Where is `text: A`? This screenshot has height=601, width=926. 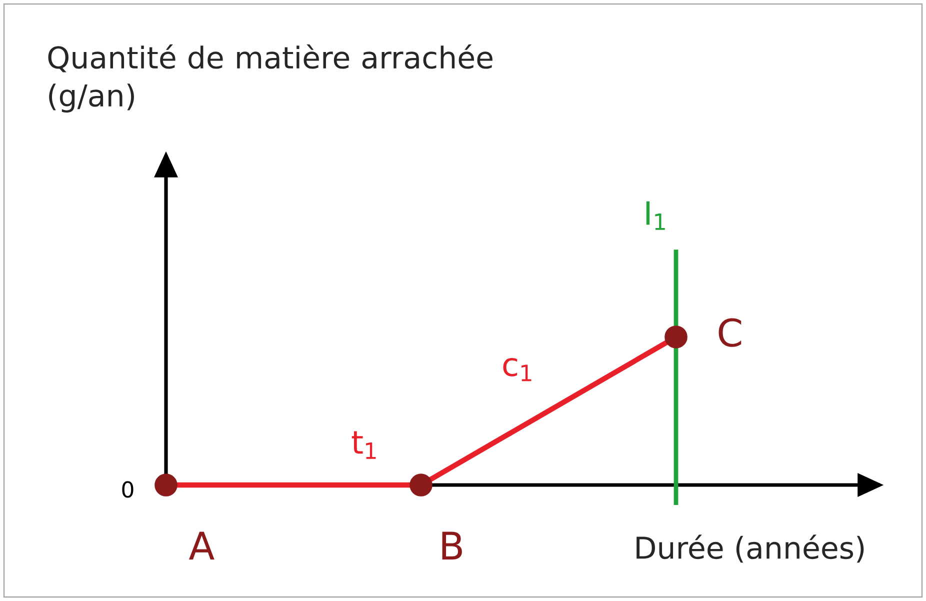
text: A is located at coordinates (201, 546).